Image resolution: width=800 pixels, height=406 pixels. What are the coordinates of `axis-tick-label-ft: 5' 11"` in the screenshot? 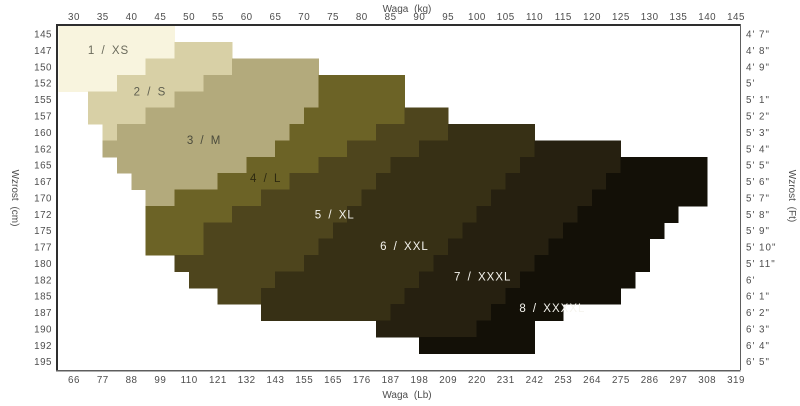 It's located at (761, 264).